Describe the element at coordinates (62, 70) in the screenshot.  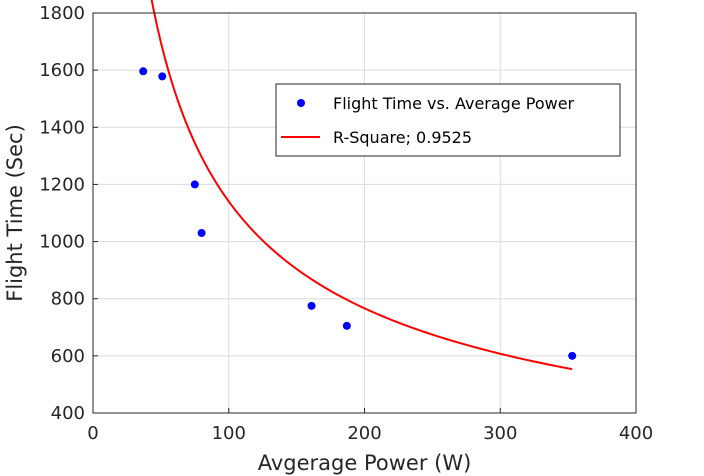
I see `y-tick-label: 1600` at that location.